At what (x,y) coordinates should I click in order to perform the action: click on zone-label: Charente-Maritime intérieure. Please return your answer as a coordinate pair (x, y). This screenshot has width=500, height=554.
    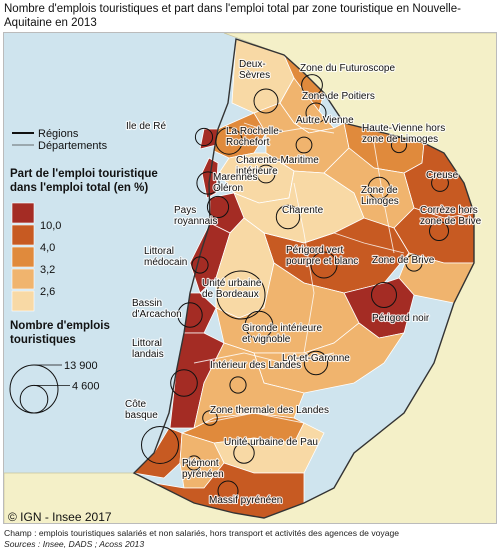
    Looking at the image, I should click on (277, 166).